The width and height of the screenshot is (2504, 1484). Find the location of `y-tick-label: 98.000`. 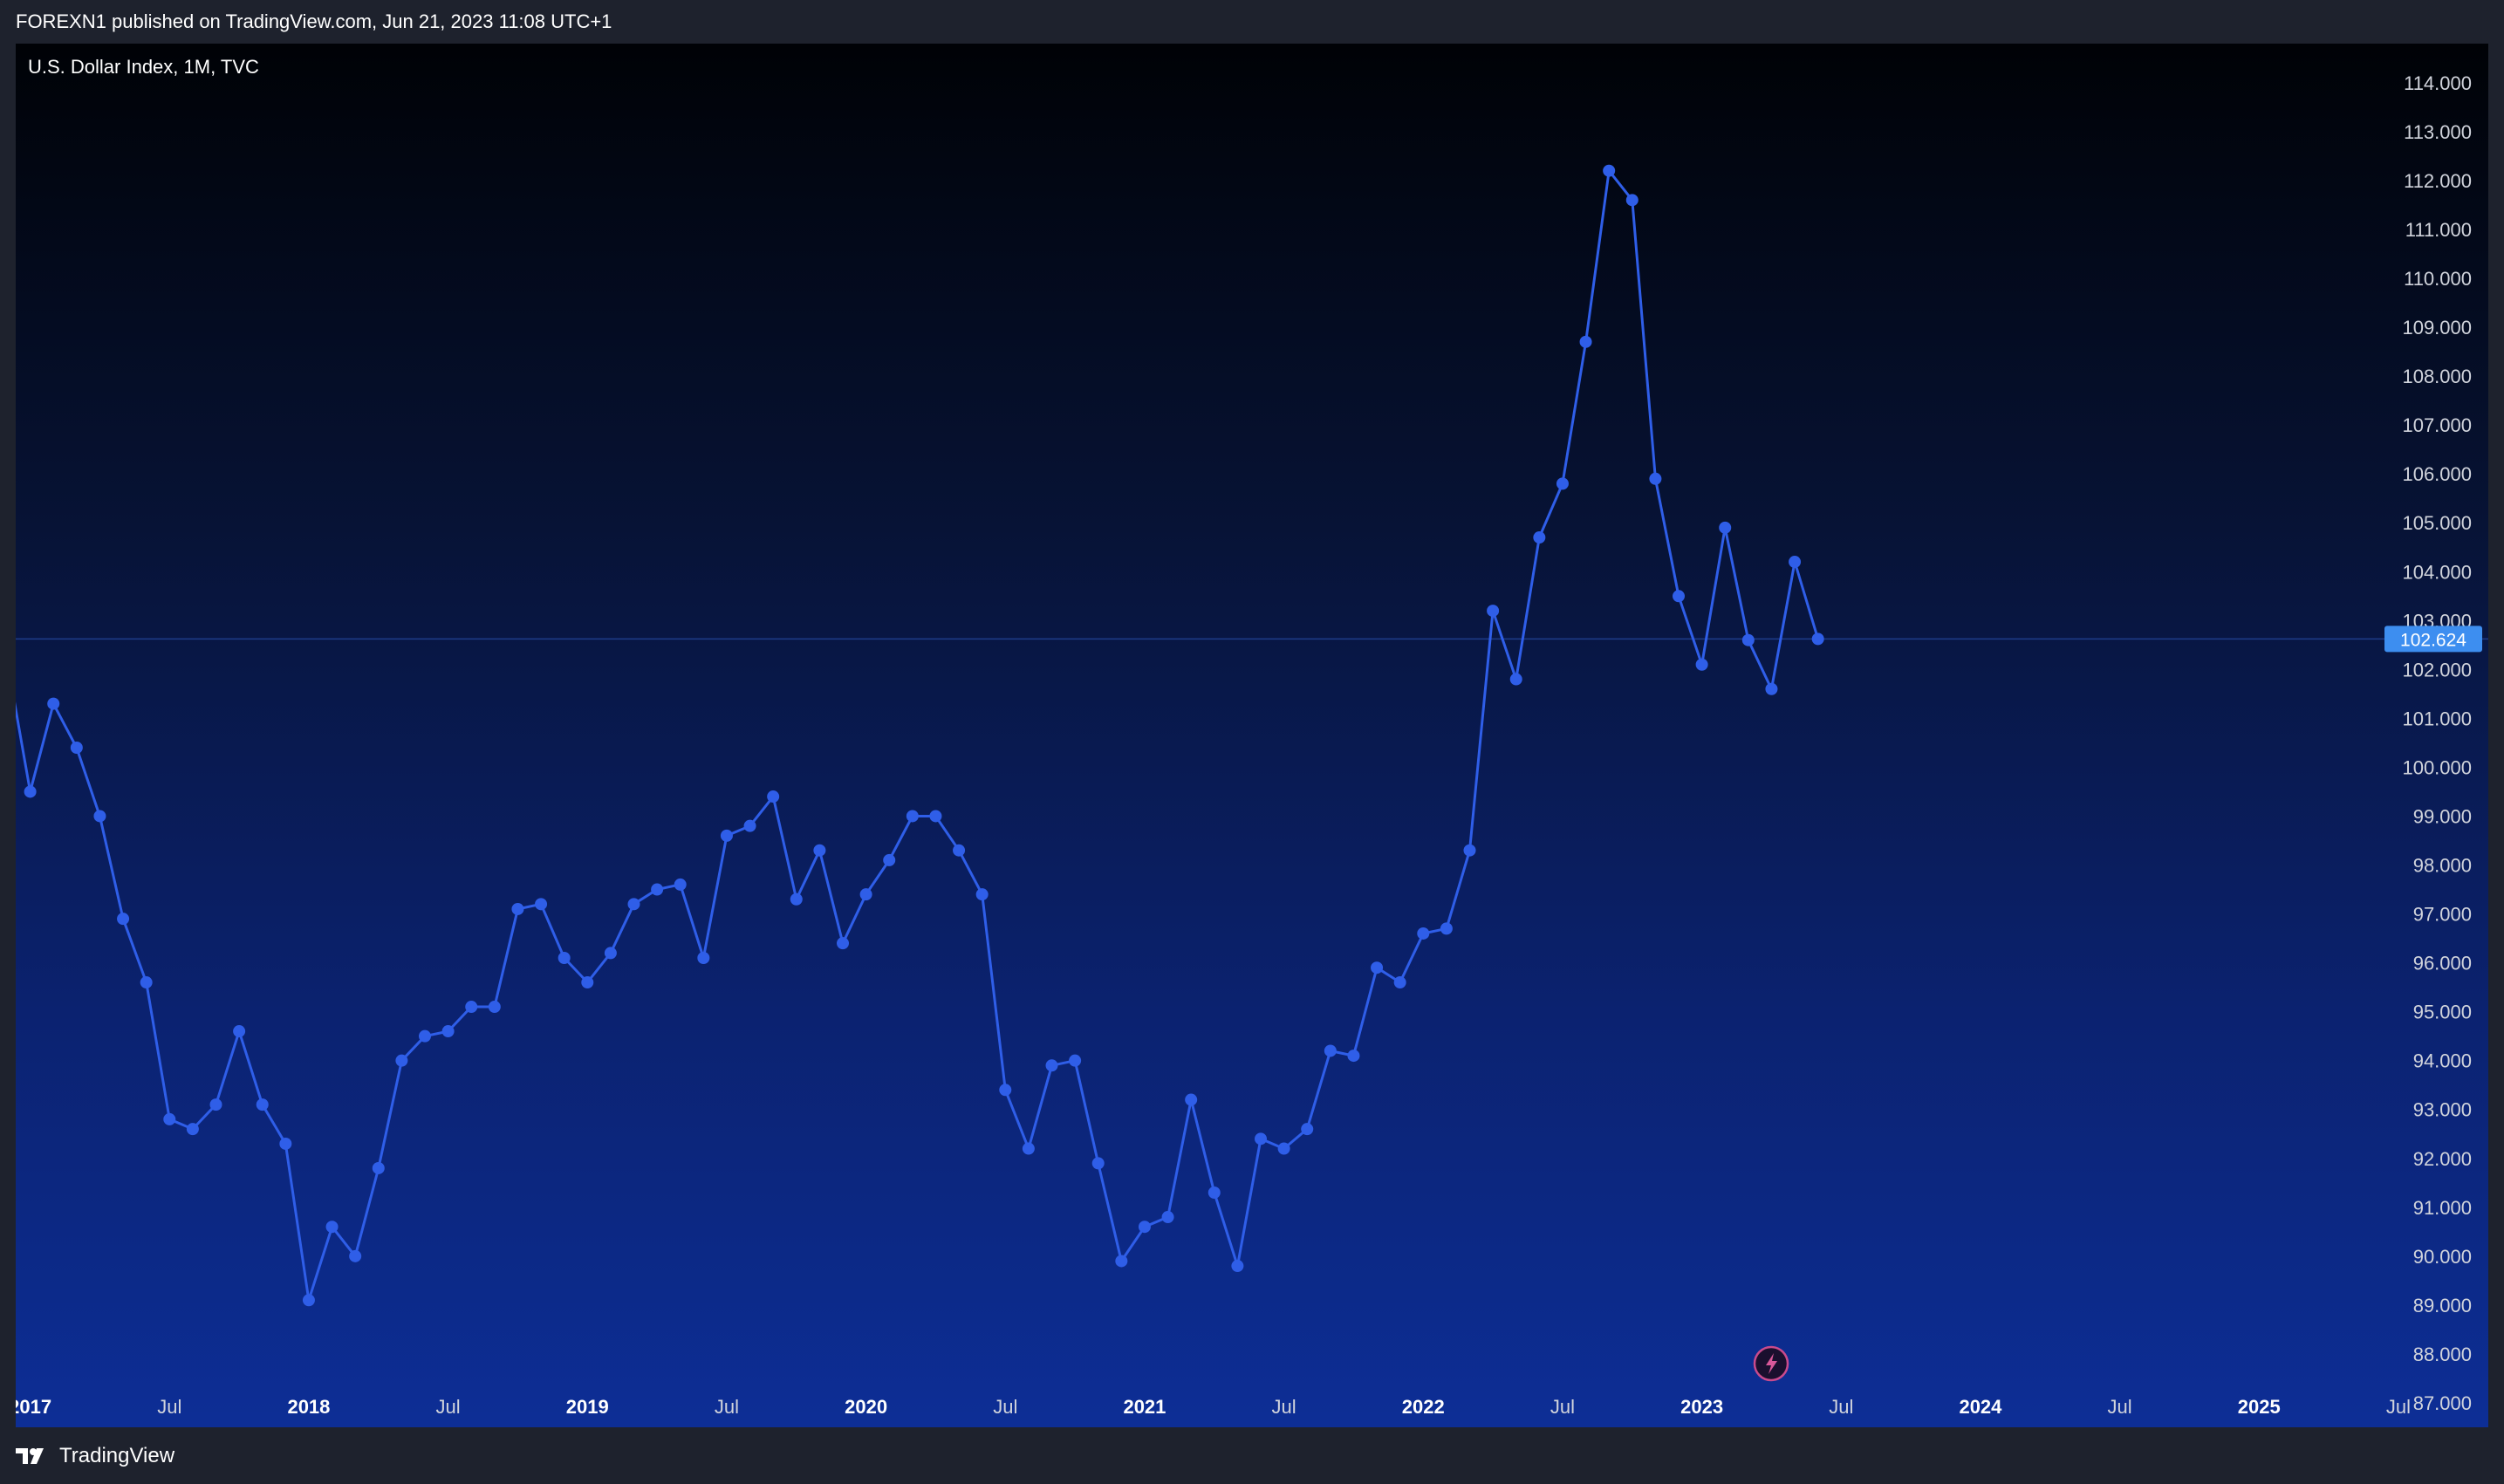

y-tick-label: 98.000 is located at coordinates (2442, 866).